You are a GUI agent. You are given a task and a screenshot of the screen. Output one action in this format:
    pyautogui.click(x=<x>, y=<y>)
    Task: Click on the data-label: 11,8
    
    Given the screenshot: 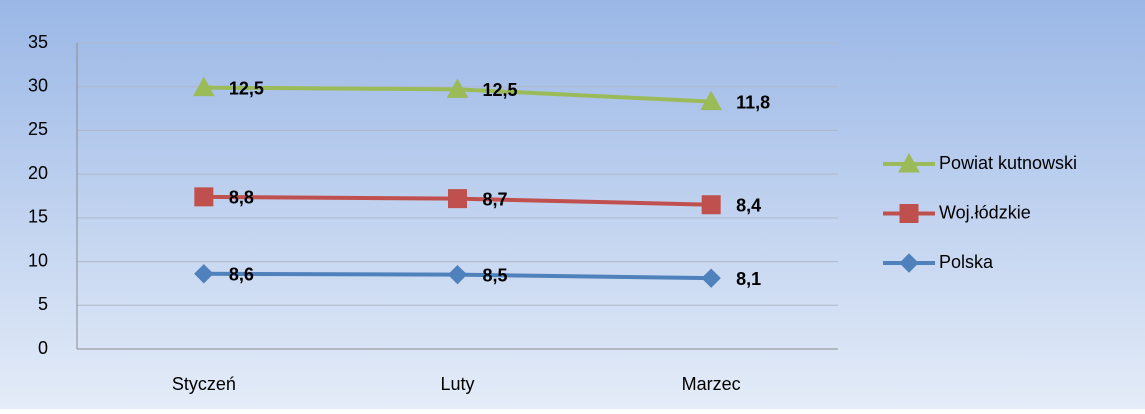 What is the action you would take?
    pyautogui.click(x=753, y=102)
    